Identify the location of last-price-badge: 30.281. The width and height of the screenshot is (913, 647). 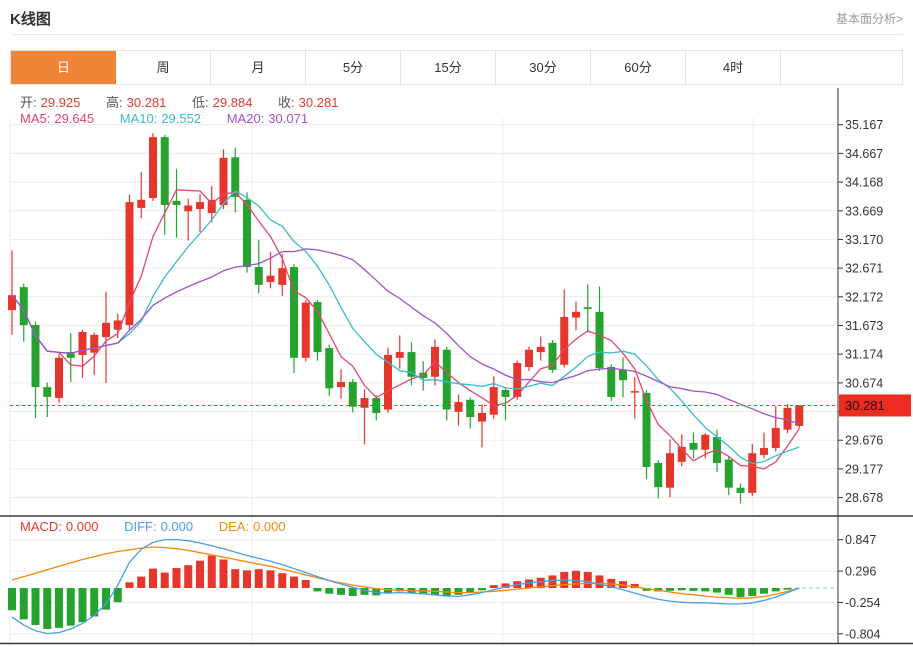
(875, 405).